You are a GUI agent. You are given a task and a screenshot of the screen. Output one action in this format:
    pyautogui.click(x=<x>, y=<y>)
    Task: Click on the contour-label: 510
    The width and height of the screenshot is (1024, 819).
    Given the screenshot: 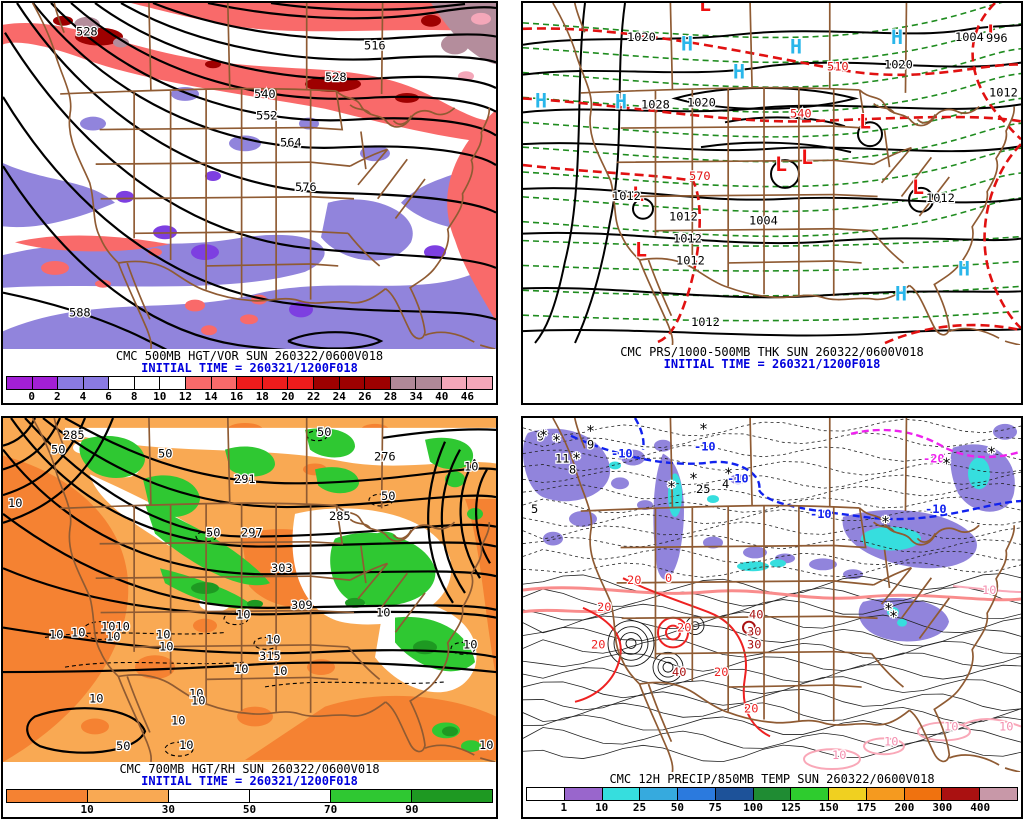 What is the action you would take?
    pyautogui.click(x=838, y=67)
    